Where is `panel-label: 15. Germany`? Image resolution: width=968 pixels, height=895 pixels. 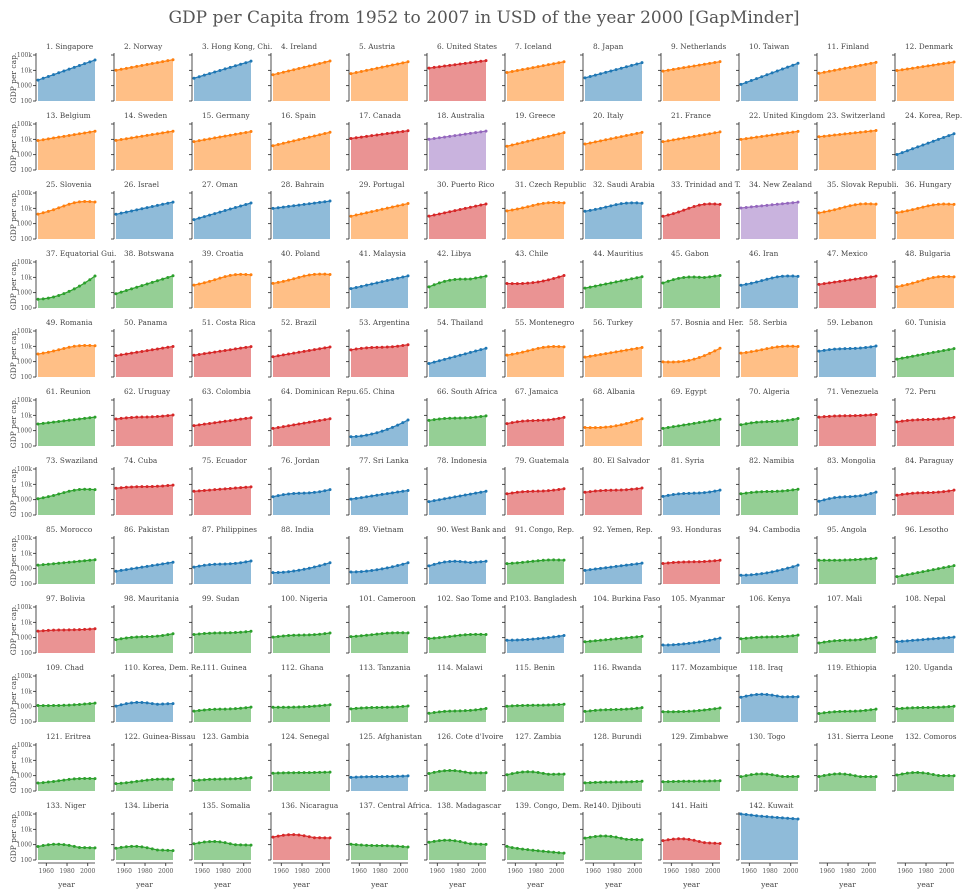 panel-label: 15. Germany is located at coordinates (226, 115).